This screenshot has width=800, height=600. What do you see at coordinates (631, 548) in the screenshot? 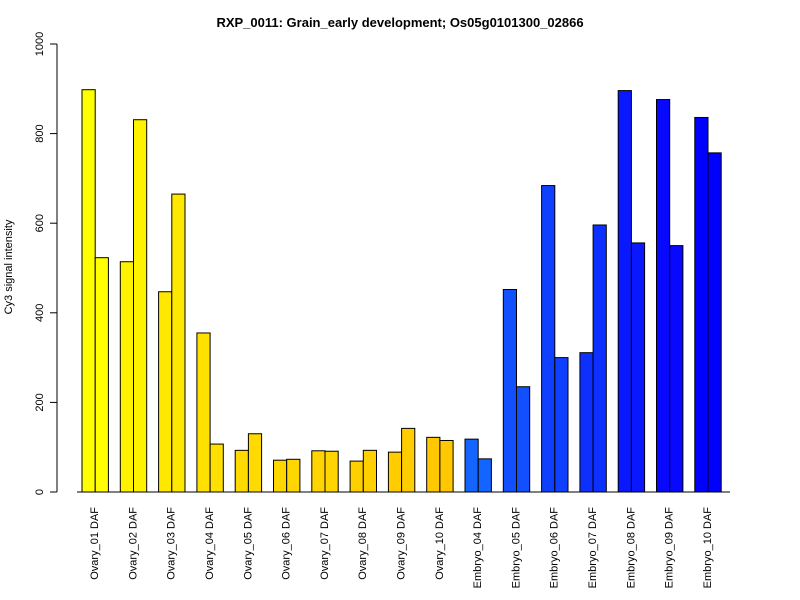
I see `x-tick-label: Embryo_08 DAF` at bounding box center [631, 548].